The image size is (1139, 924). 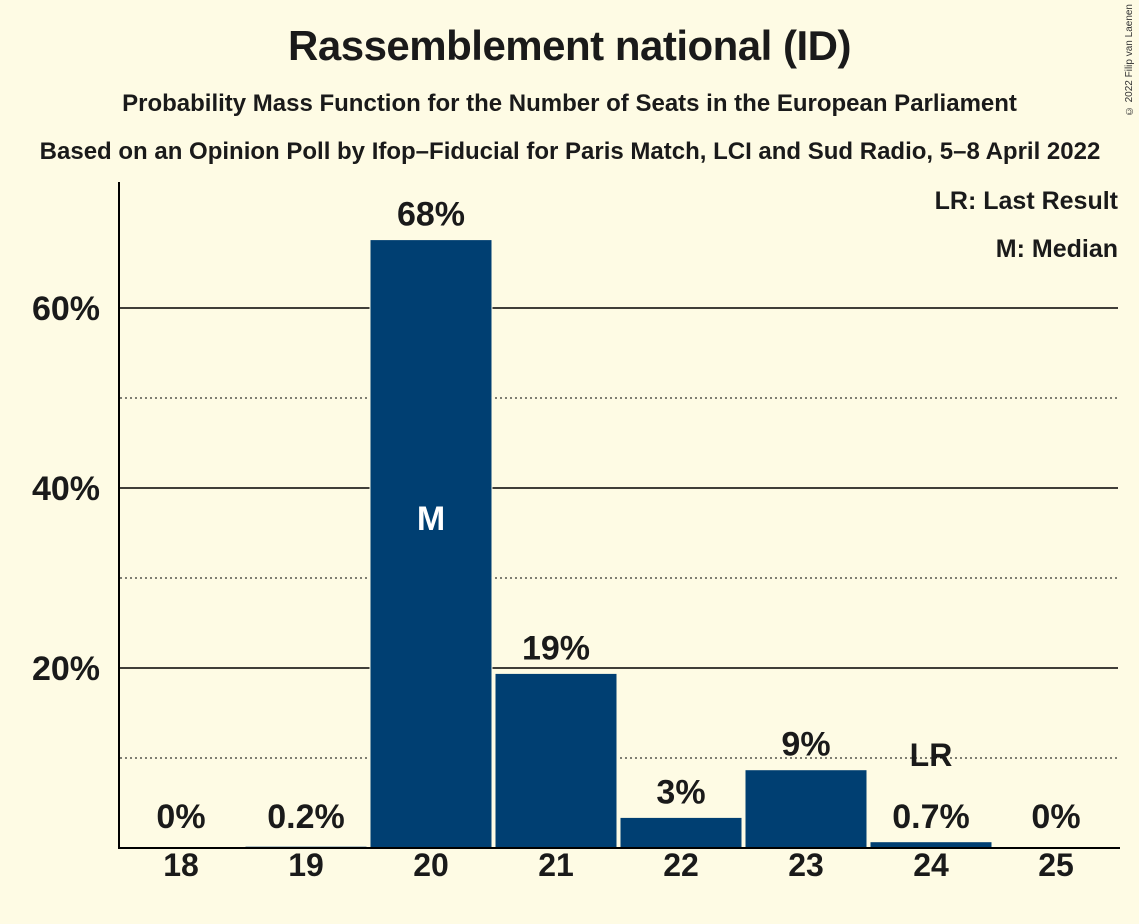 What do you see at coordinates (1057, 249) in the screenshot?
I see `legend-median: M: Median` at bounding box center [1057, 249].